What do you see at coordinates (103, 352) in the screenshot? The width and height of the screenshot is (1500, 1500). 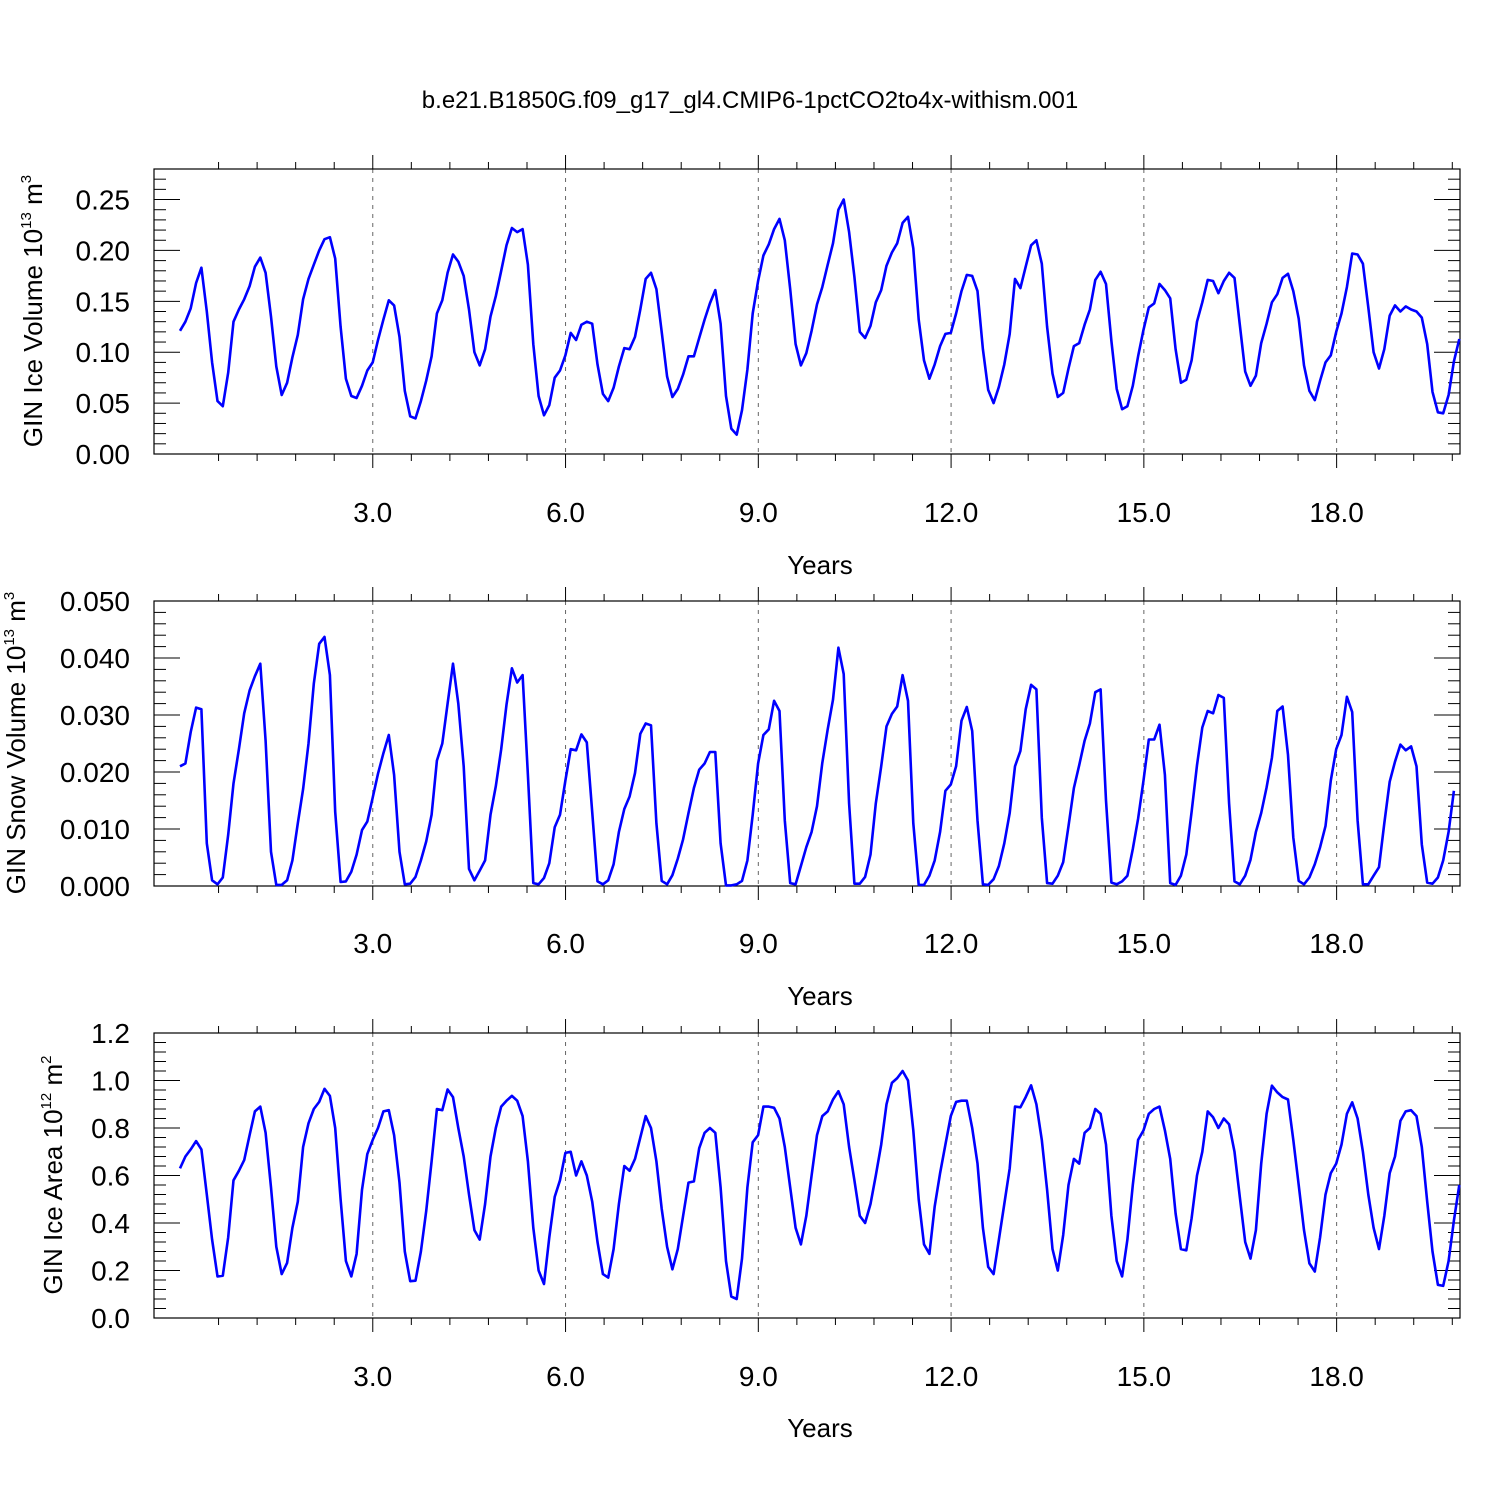 I see `y-tick-label: 0.10` at bounding box center [103, 352].